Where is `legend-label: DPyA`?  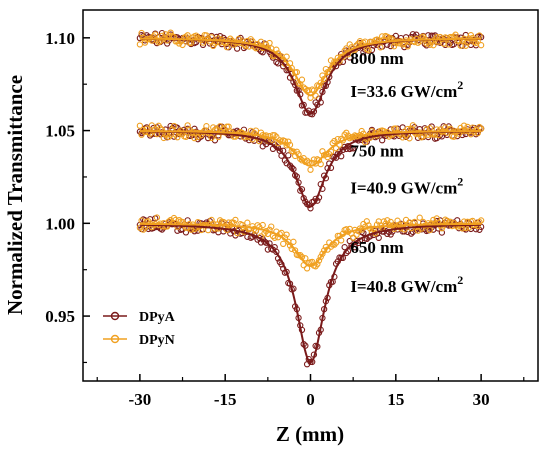
legend-label: DPyA is located at coordinates (157, 317).